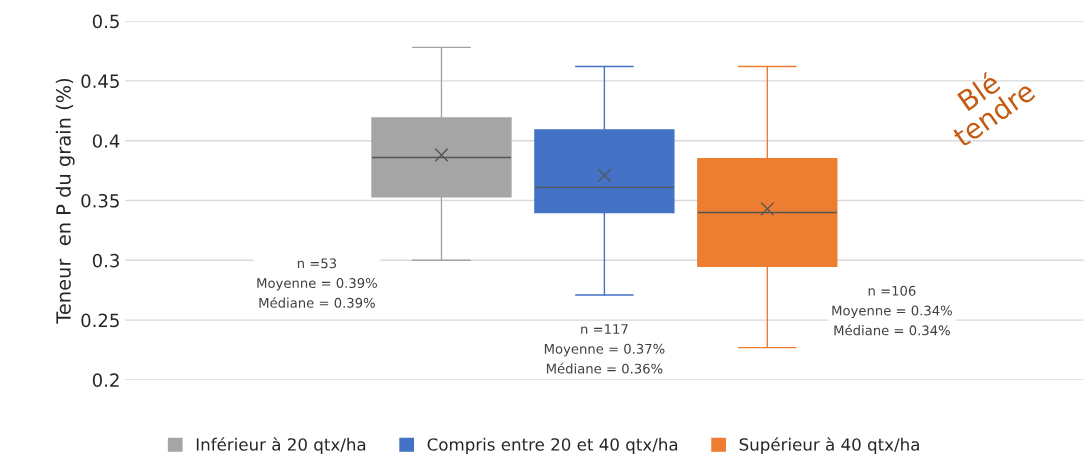 The image size is (1089, 469). What do you see at coordinates (105, 21) in the screenshot?
I see `y-tick-label: 0.5` at bounding box center [105, 21].